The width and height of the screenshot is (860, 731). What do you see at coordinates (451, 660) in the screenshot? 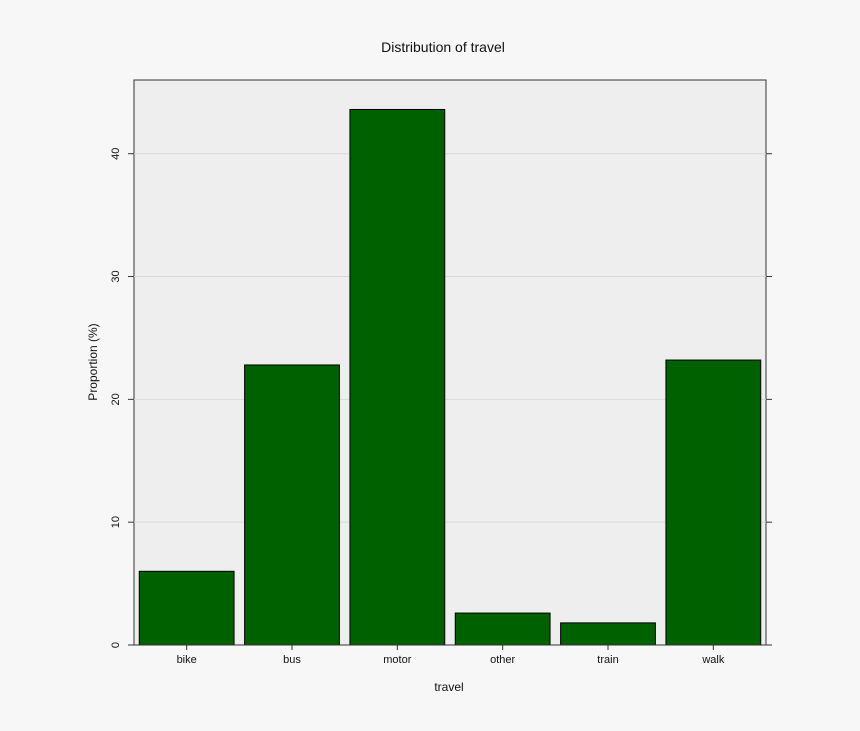
I see `x-tick-labels: bike bus motor other train walk` at bounding box center [451, 660].